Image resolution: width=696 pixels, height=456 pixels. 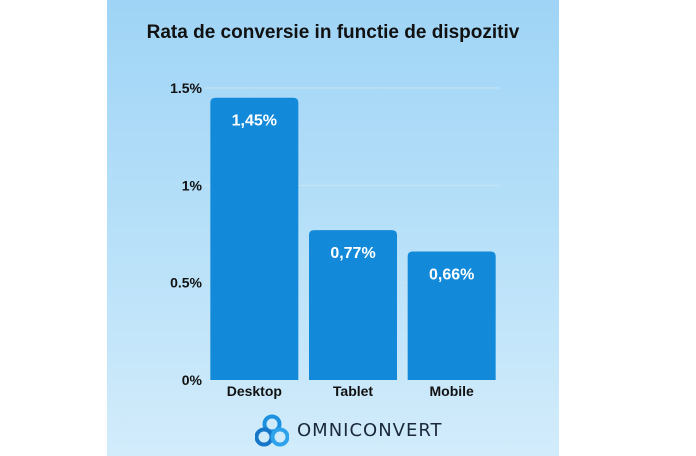 I want to click on brand-logo: OMNICONVERT, so click(x=348, y=431).